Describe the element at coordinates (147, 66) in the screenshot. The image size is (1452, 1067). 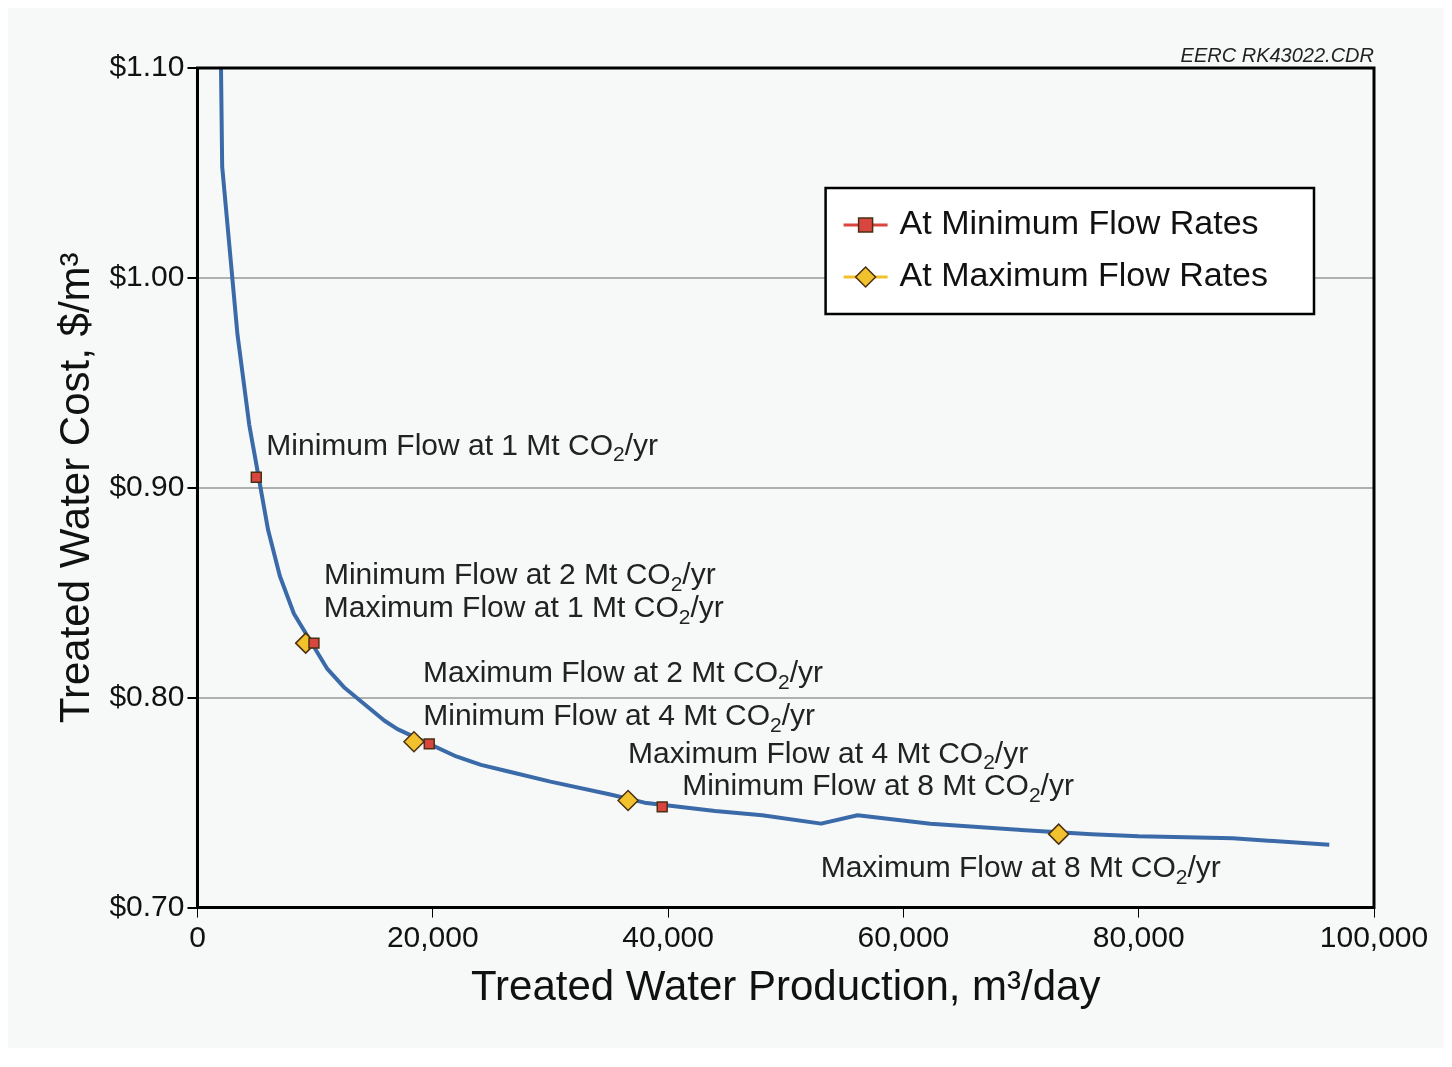
I see `y-tick-label: $1.10` at that location.